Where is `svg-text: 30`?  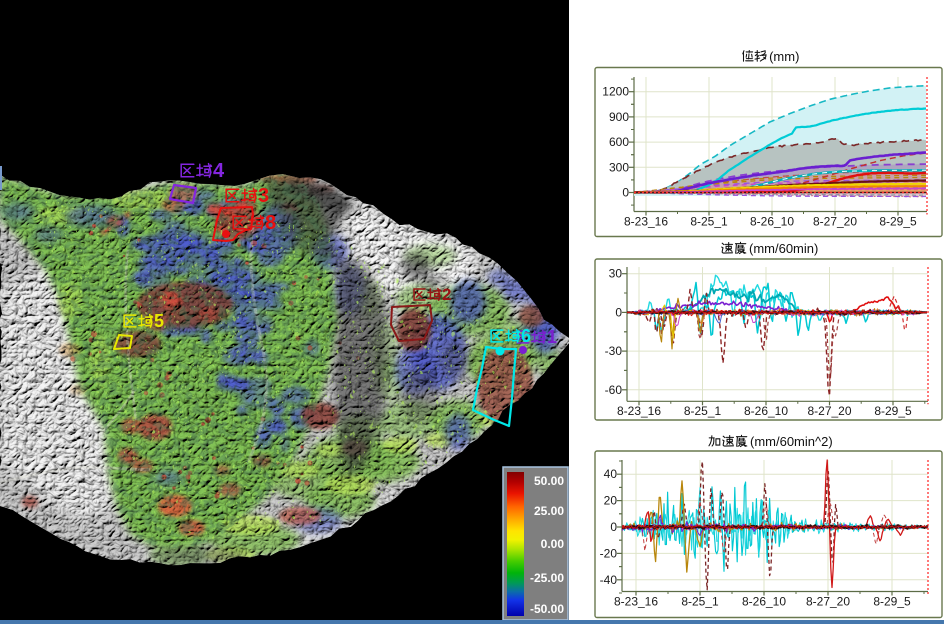 svg-text: 30 is located at coordinates (616, 274).